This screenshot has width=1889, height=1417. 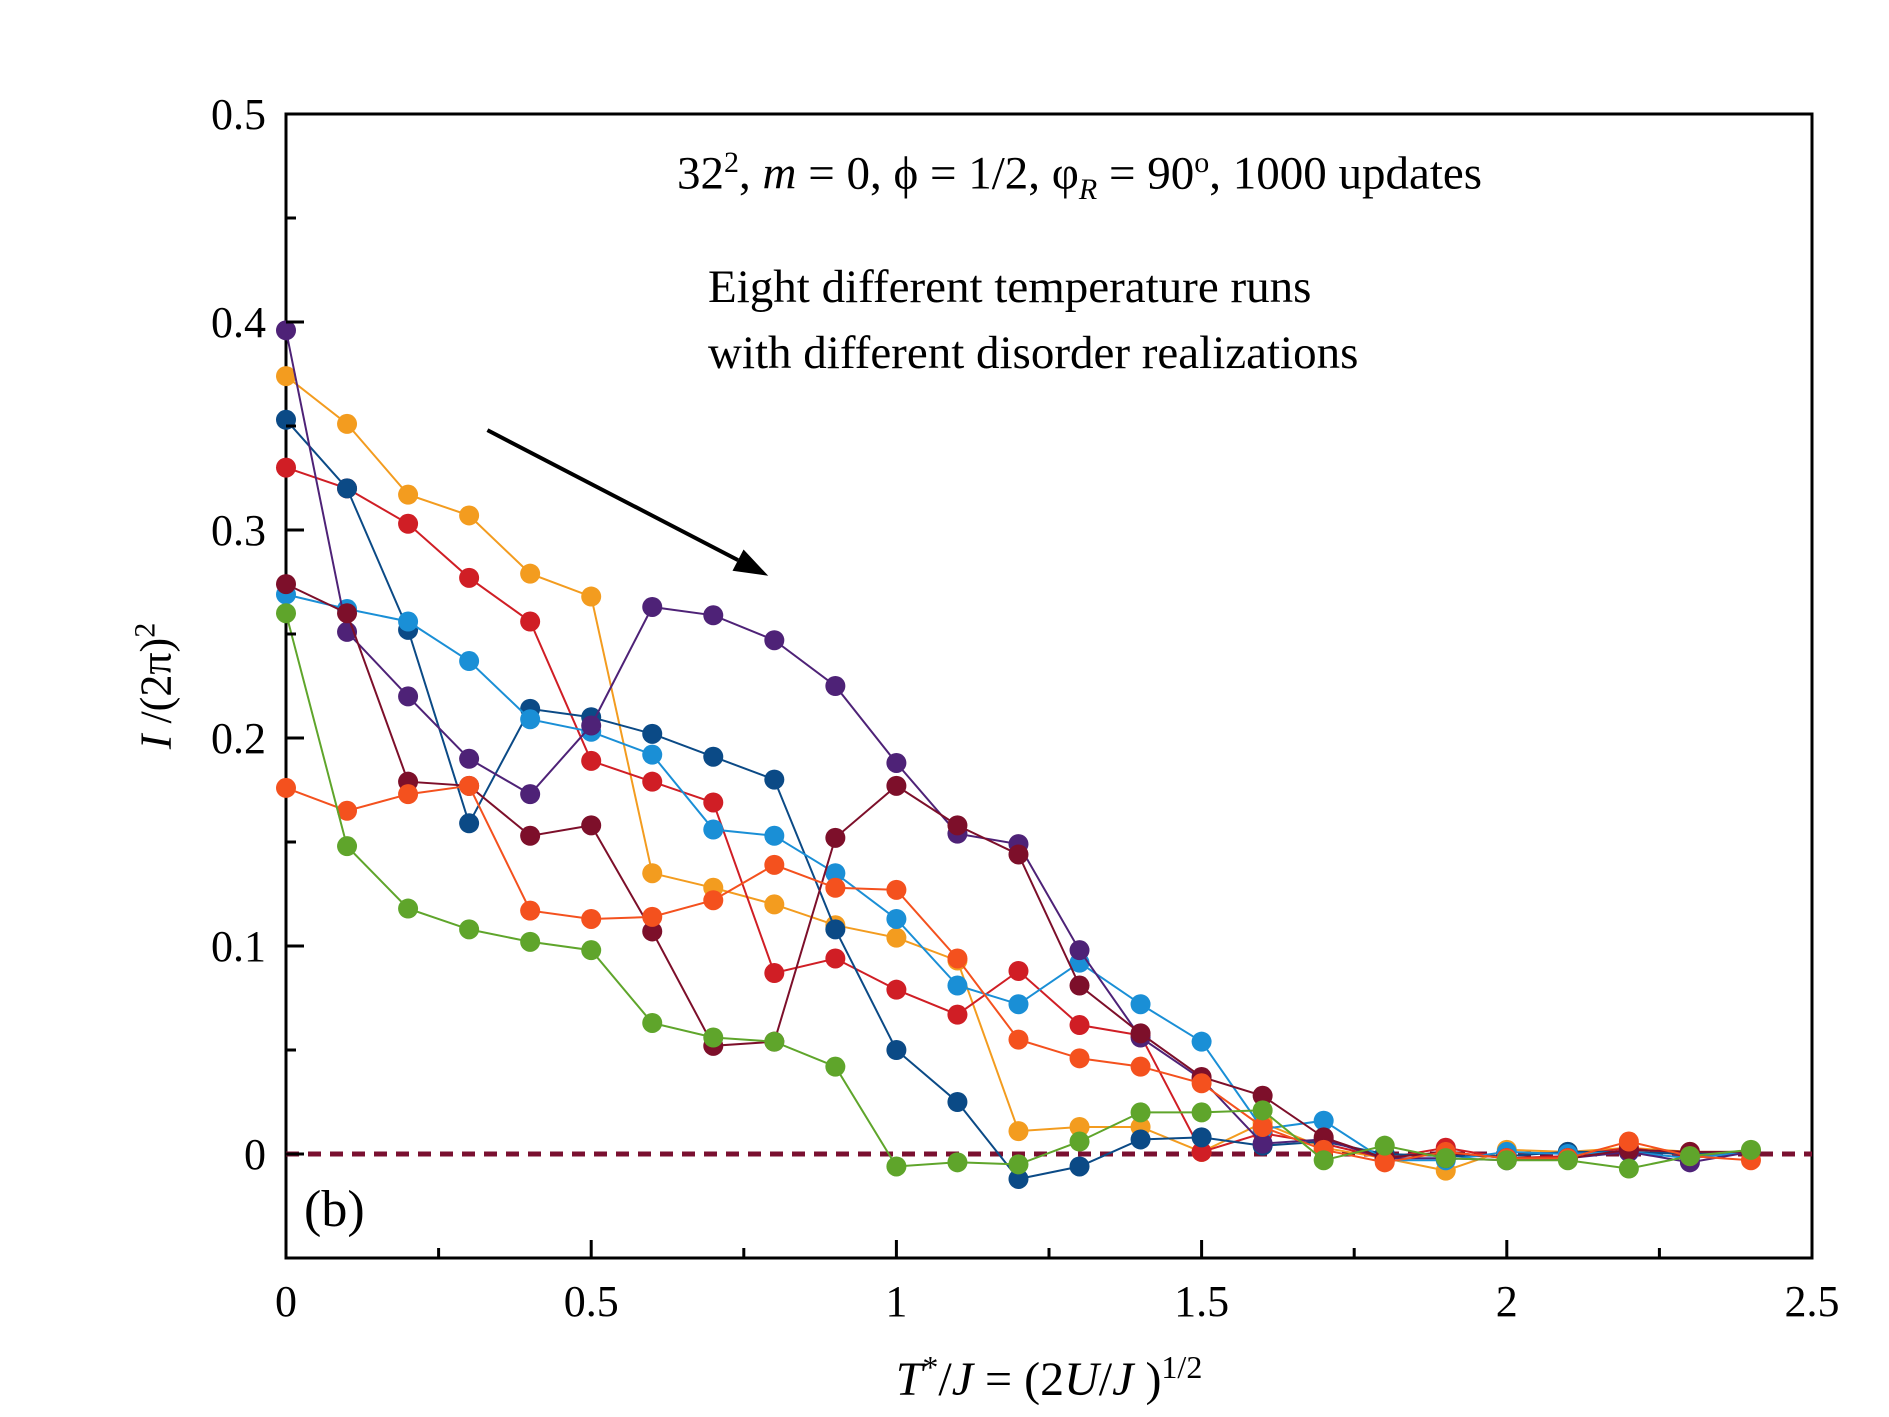 I want to click on x-tick-label: 0.5, so click(x=591, y=1301).